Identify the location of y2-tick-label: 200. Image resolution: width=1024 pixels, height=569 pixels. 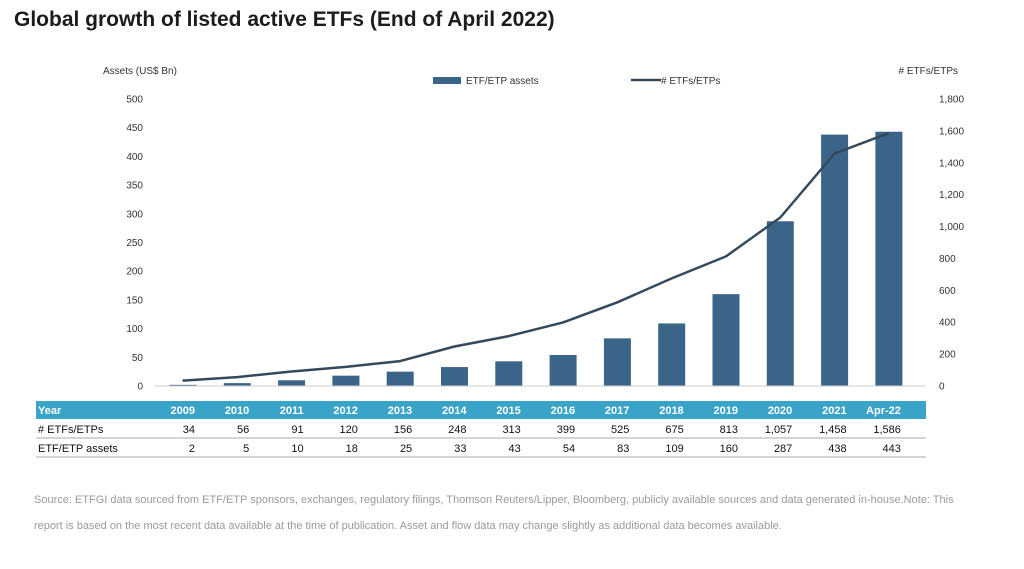
(947, 355).